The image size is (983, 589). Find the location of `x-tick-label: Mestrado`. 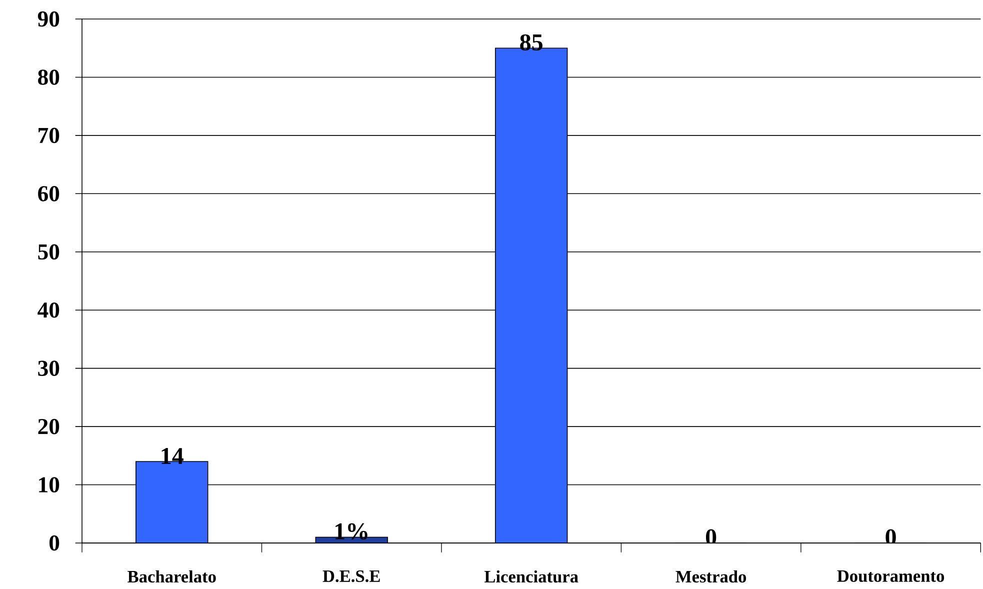

x-tick-label: Mestrado is located at coordinates (711, 576).